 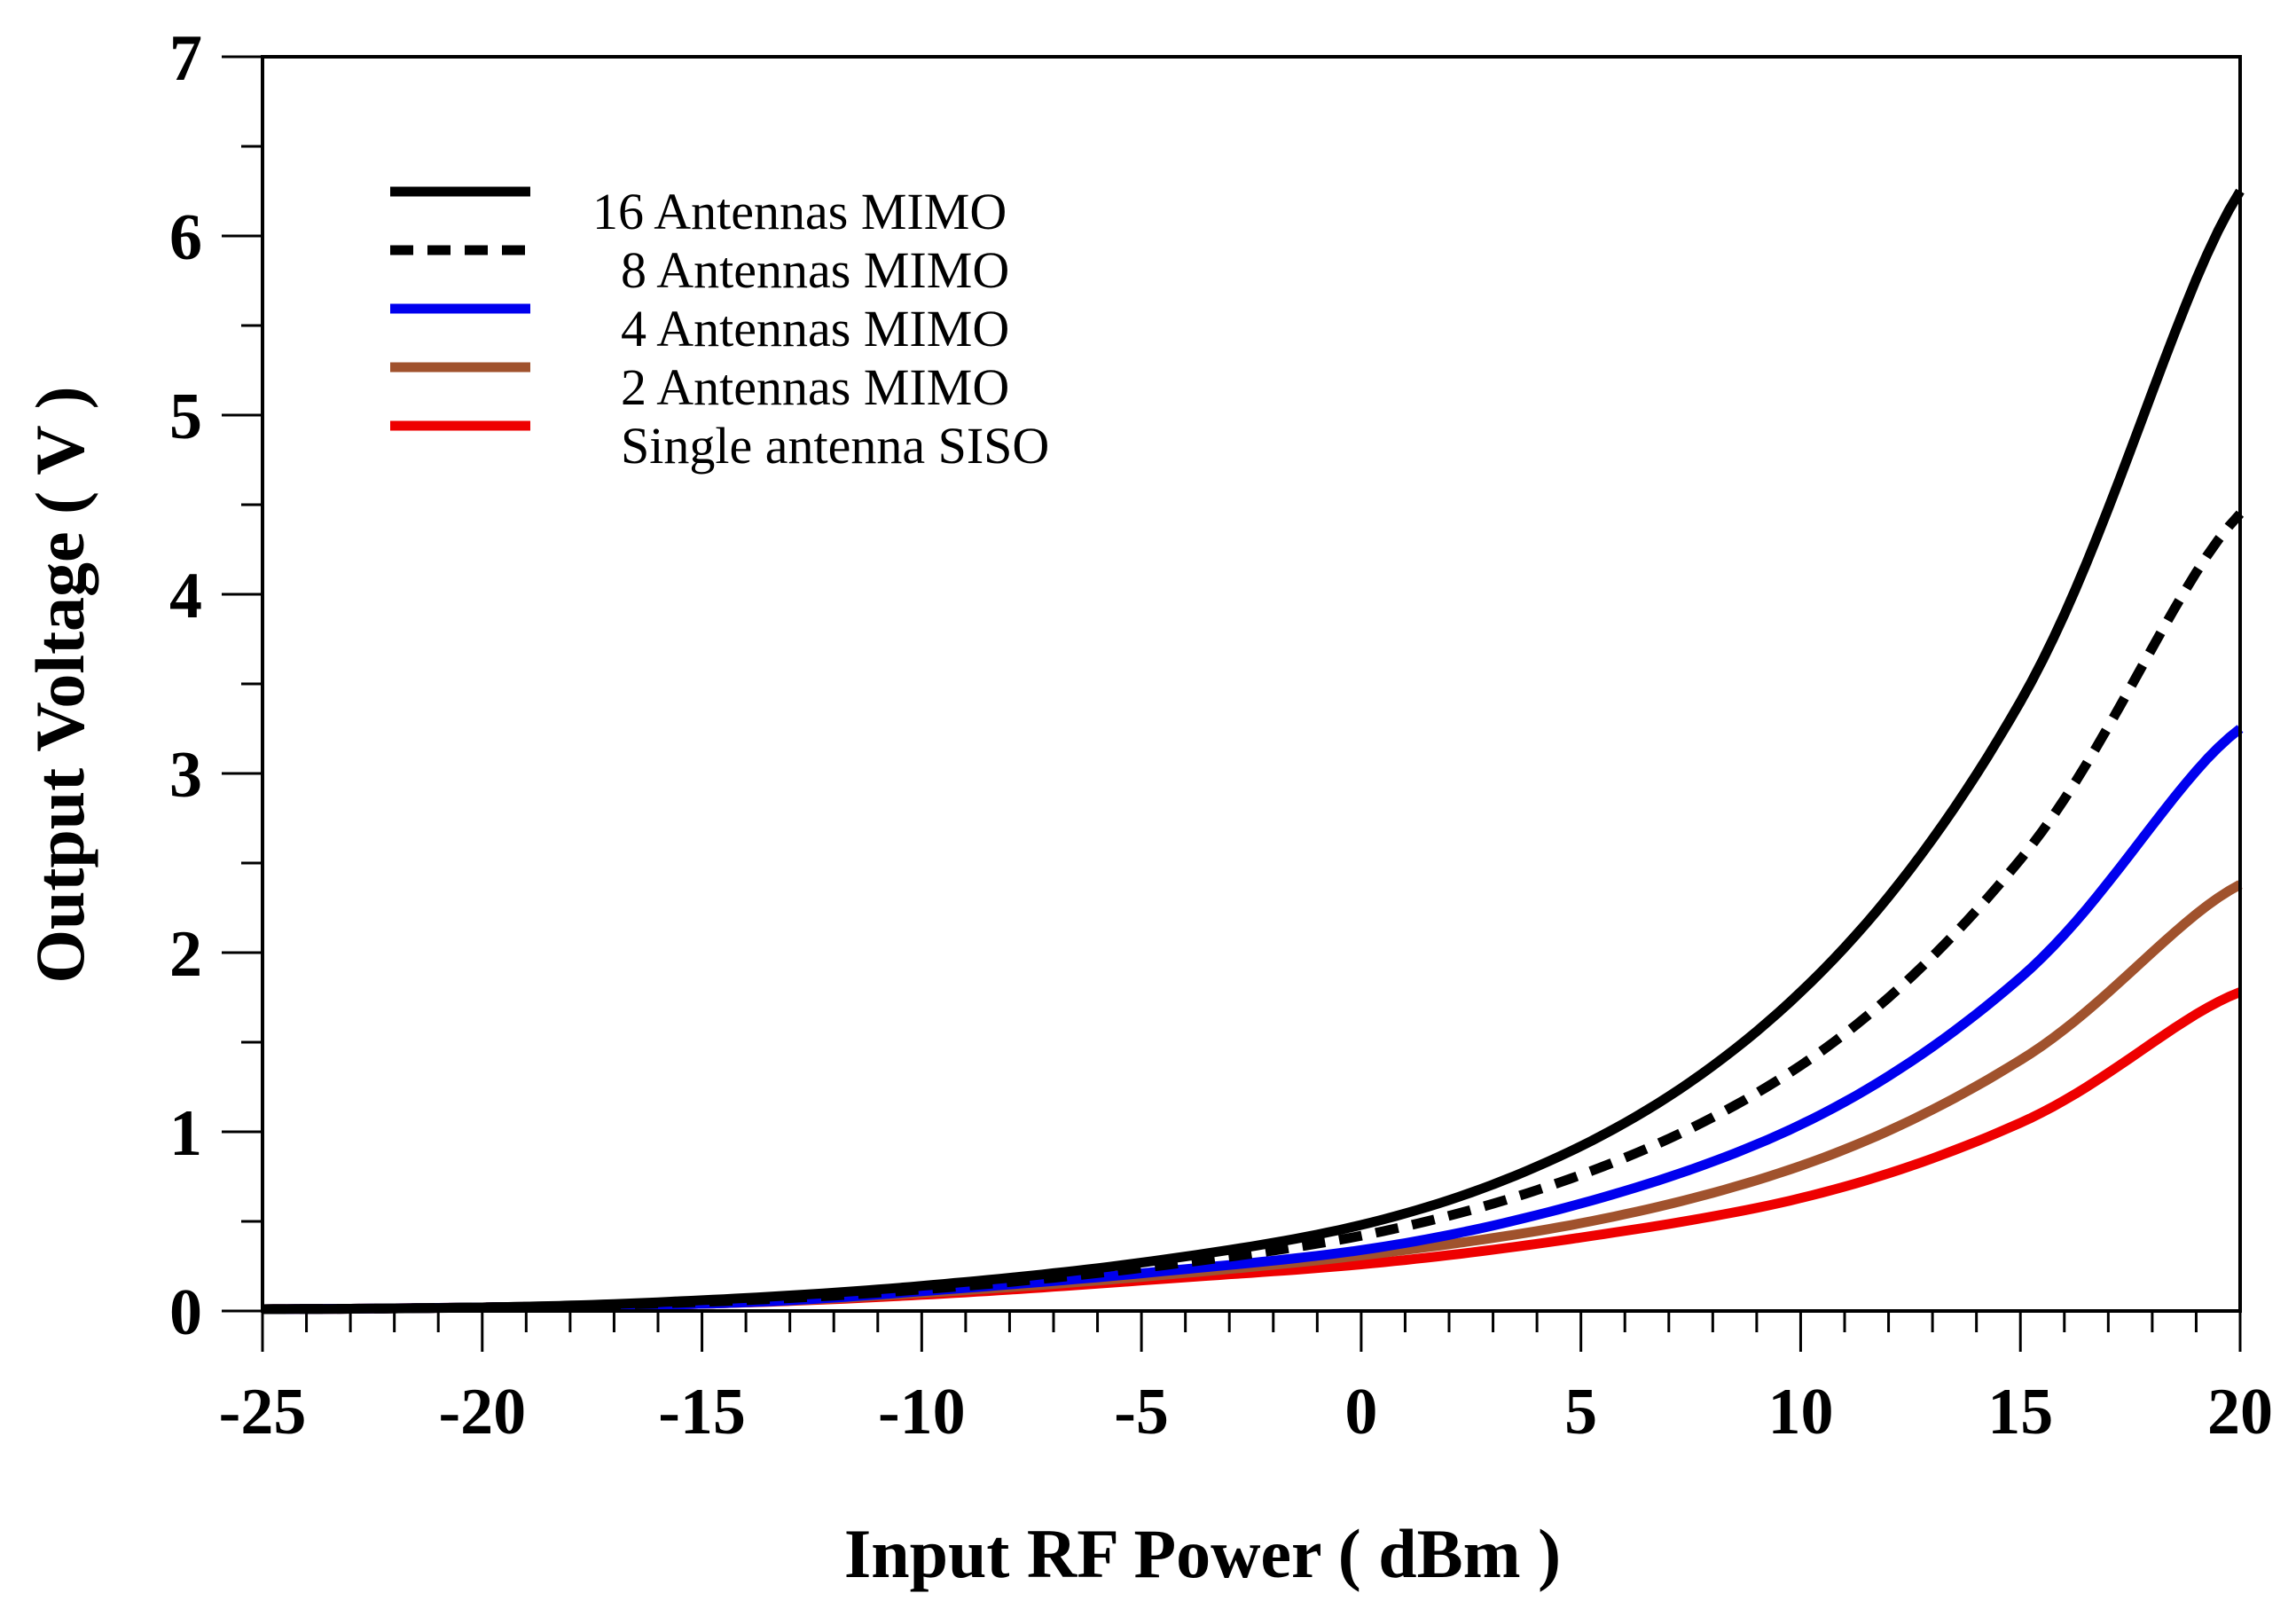 What do you see at coordinates (482, 1412) in the screenshot?
I see `x-tick-label: -20` at bounding box center [482, 1412].